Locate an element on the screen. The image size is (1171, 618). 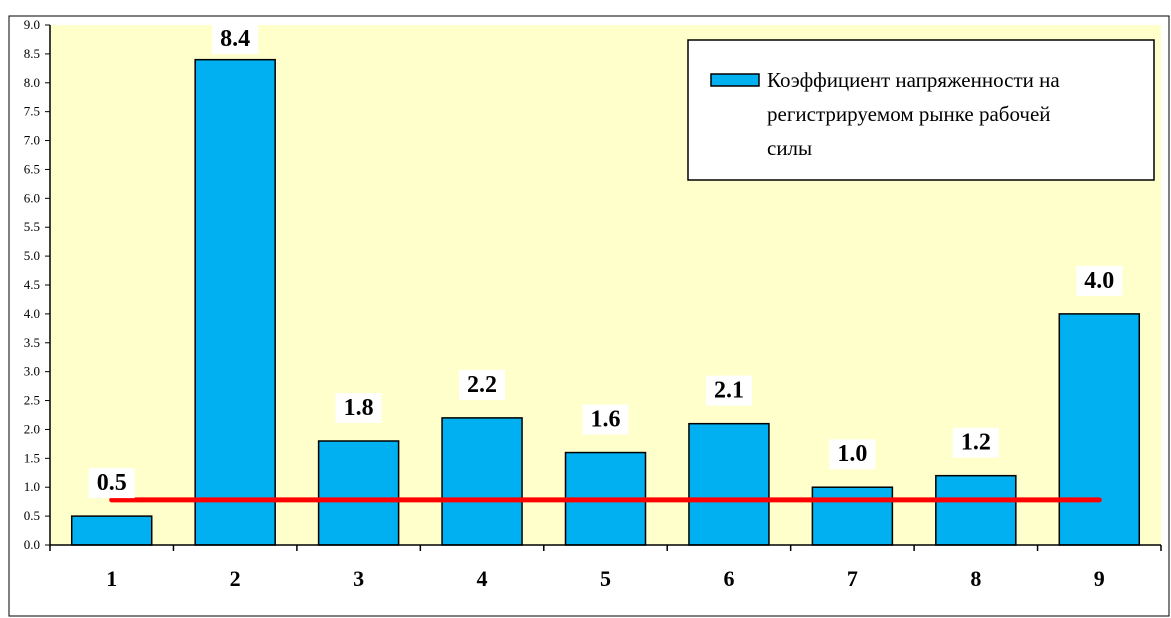
y-tick-label: 7.5 is located at coordinates (32, 111).